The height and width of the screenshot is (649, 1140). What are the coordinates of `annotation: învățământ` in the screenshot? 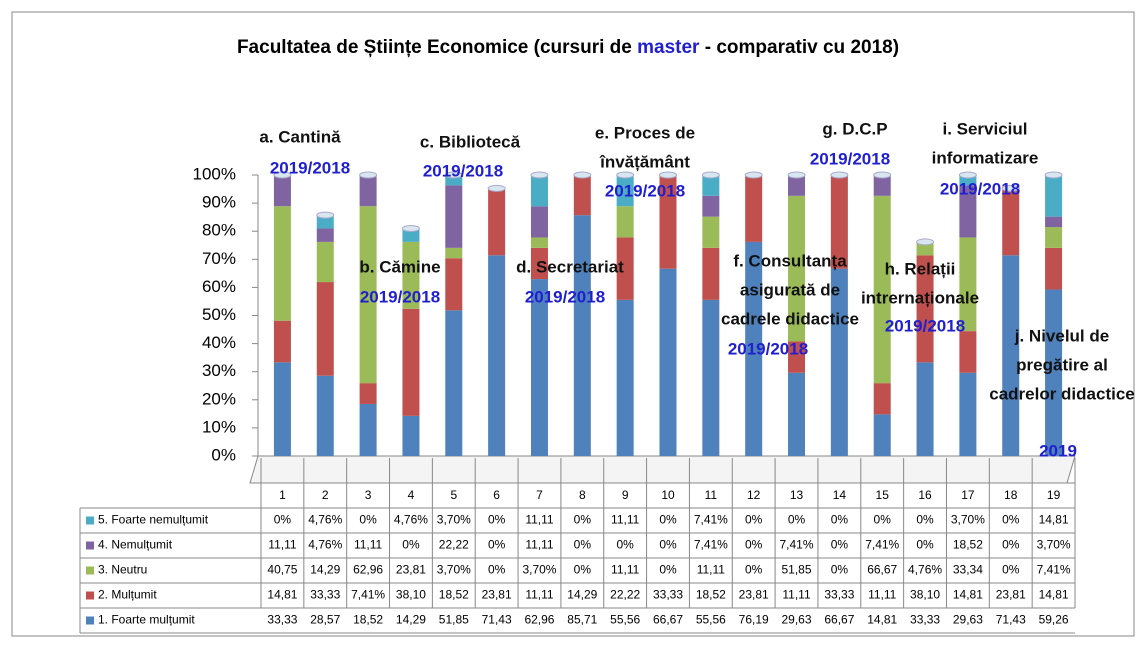 It's located at (644, 161).